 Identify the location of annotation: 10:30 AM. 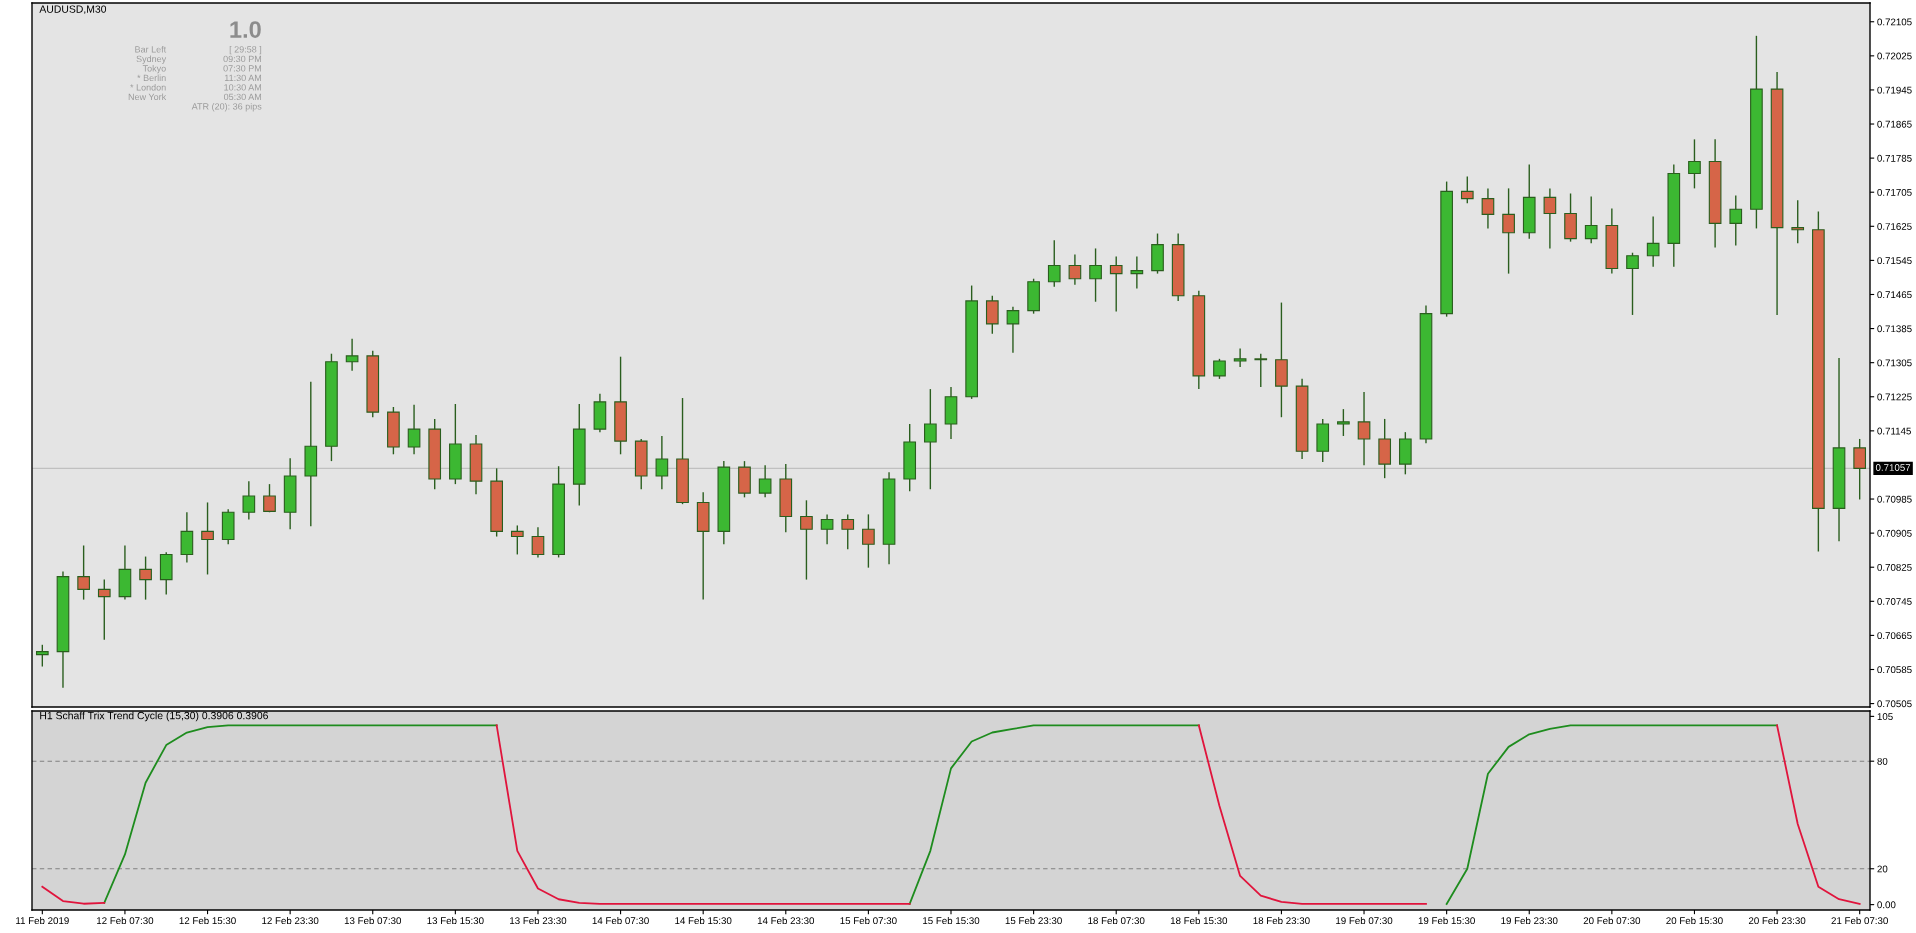
(243, 87).